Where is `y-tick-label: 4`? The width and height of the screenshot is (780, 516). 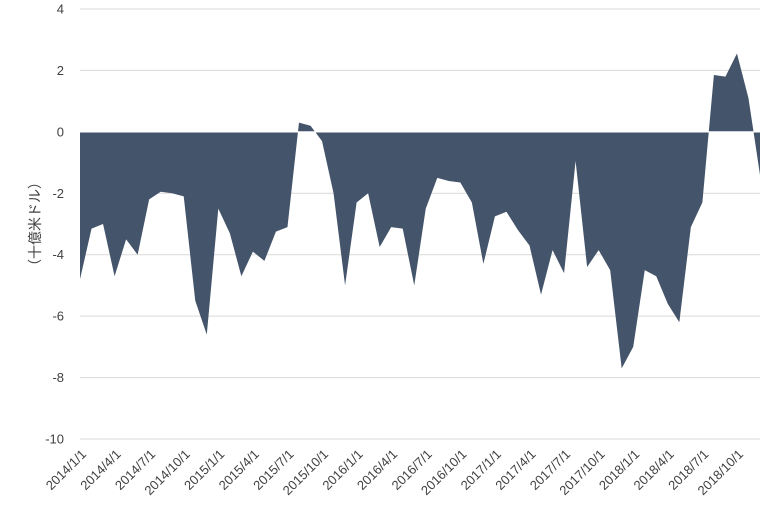
y-tick-label: 4 is located at coordinates (60, 9).